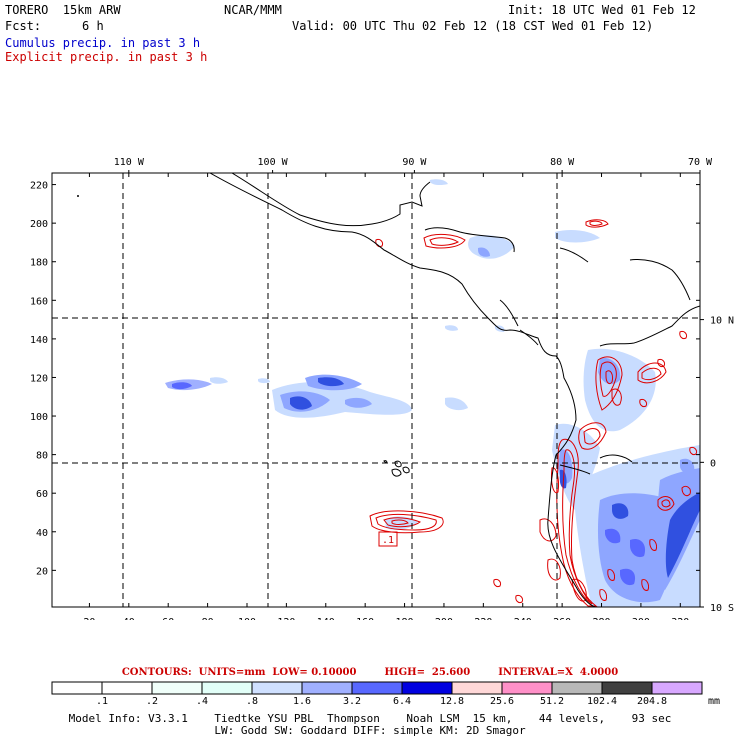 The height and width of the screenshot is (740, 740). Describe the element at coordinates (552, 701) in the screenshot. I see `colorbar-label: 51.2` at that location.